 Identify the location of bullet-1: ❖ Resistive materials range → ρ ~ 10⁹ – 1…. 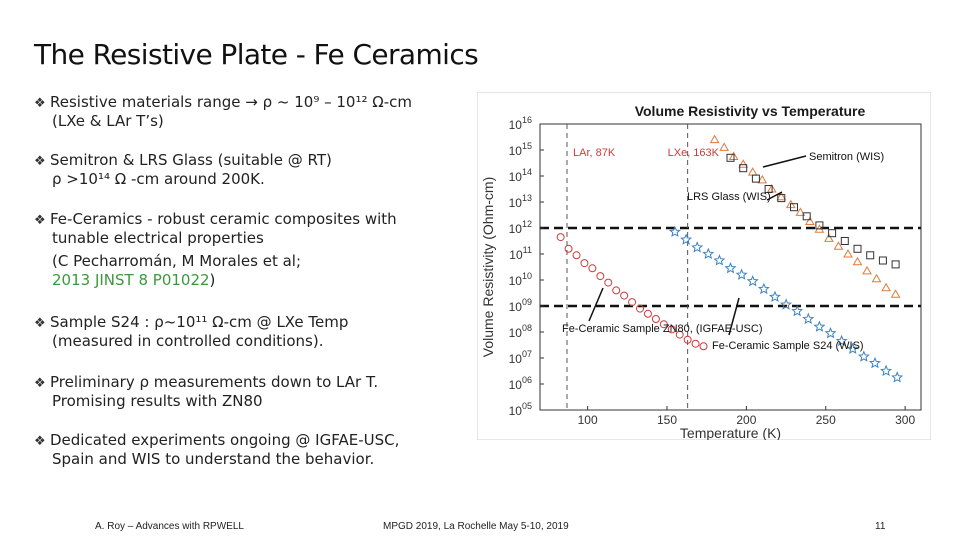
(223, 103).